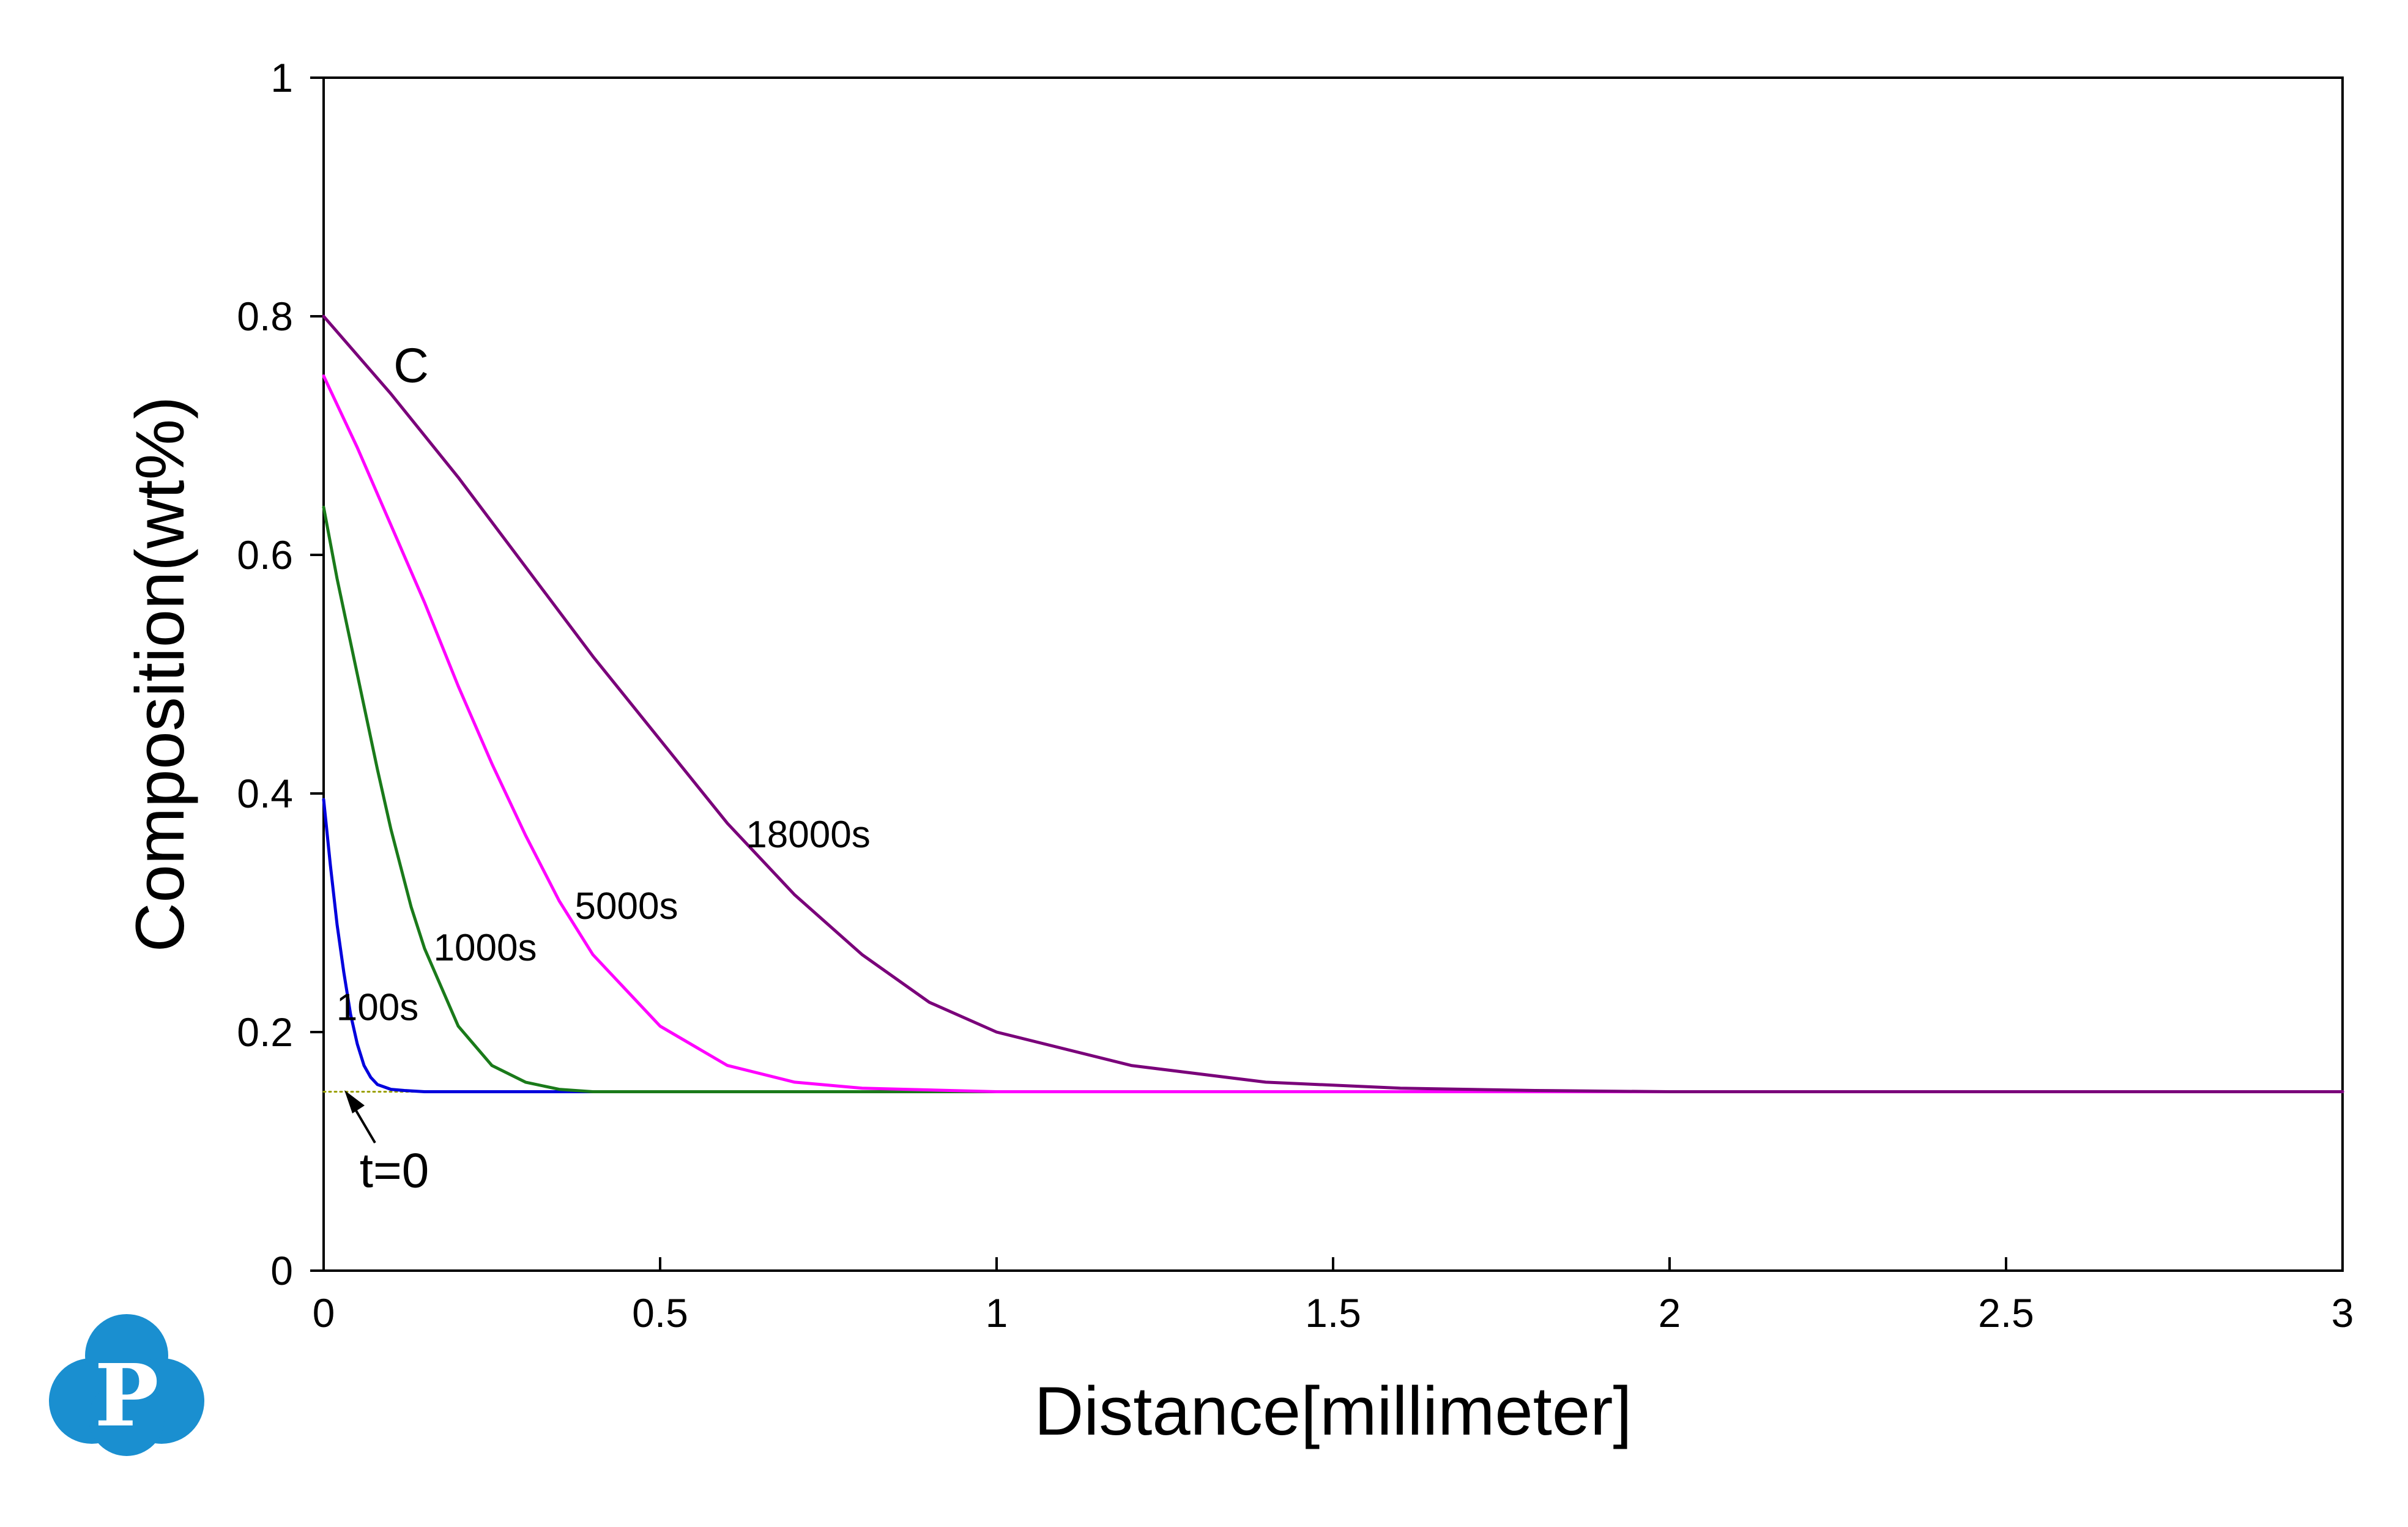 The height and width of the screenshot is (1527, 2408). I want to click on x-axis-title: Distance[millimeter], so click(1333, 1411).